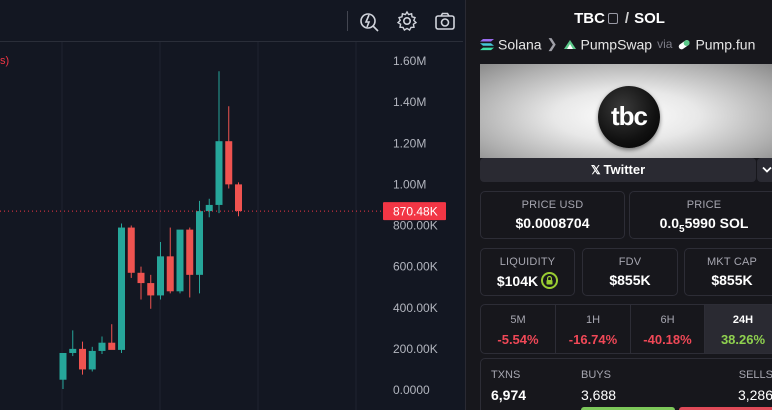 This screenshot has width=772, height=410. I want to click on tab-6h-label: 6H, so click(667, 320).